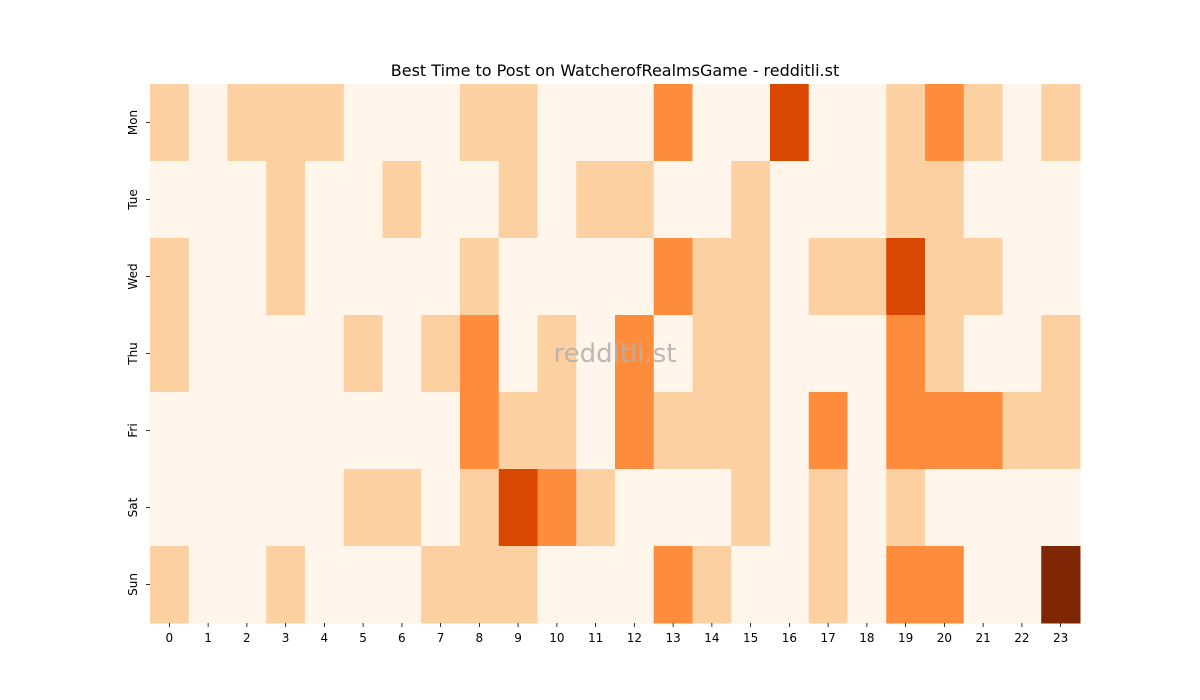 The width and height of the screenshot is (1200, 700). Describe the element at coordinates (133, 200) in the screenshot. I see `y-tick-label: Tue` at that location.